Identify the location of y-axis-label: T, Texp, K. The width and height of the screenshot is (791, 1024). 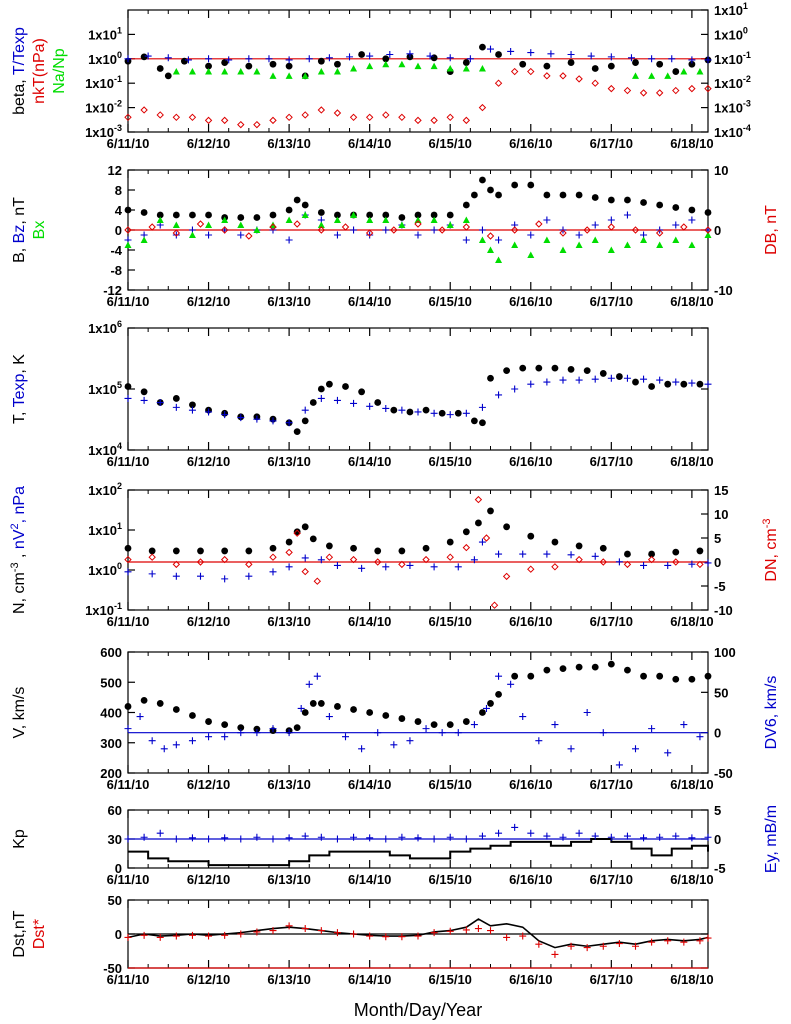
(19, 389).